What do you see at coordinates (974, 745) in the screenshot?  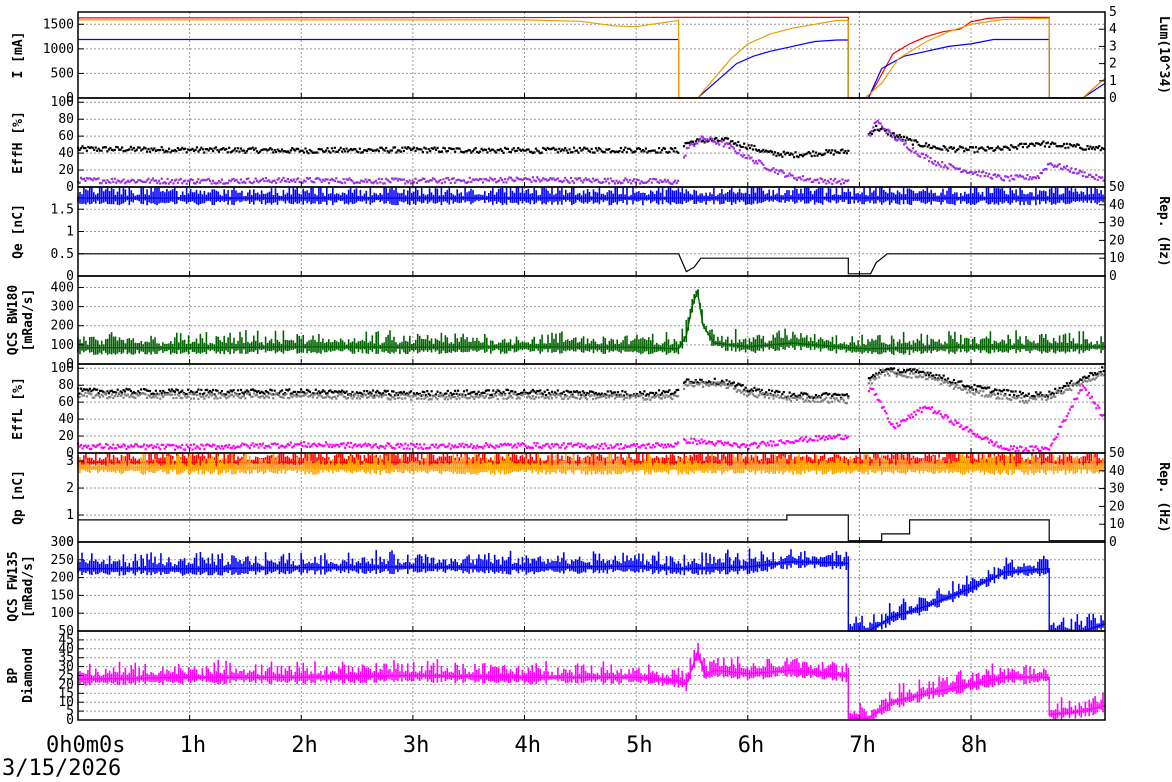 I see `x-tick-label: 8h` at bounding box center [974, 745].